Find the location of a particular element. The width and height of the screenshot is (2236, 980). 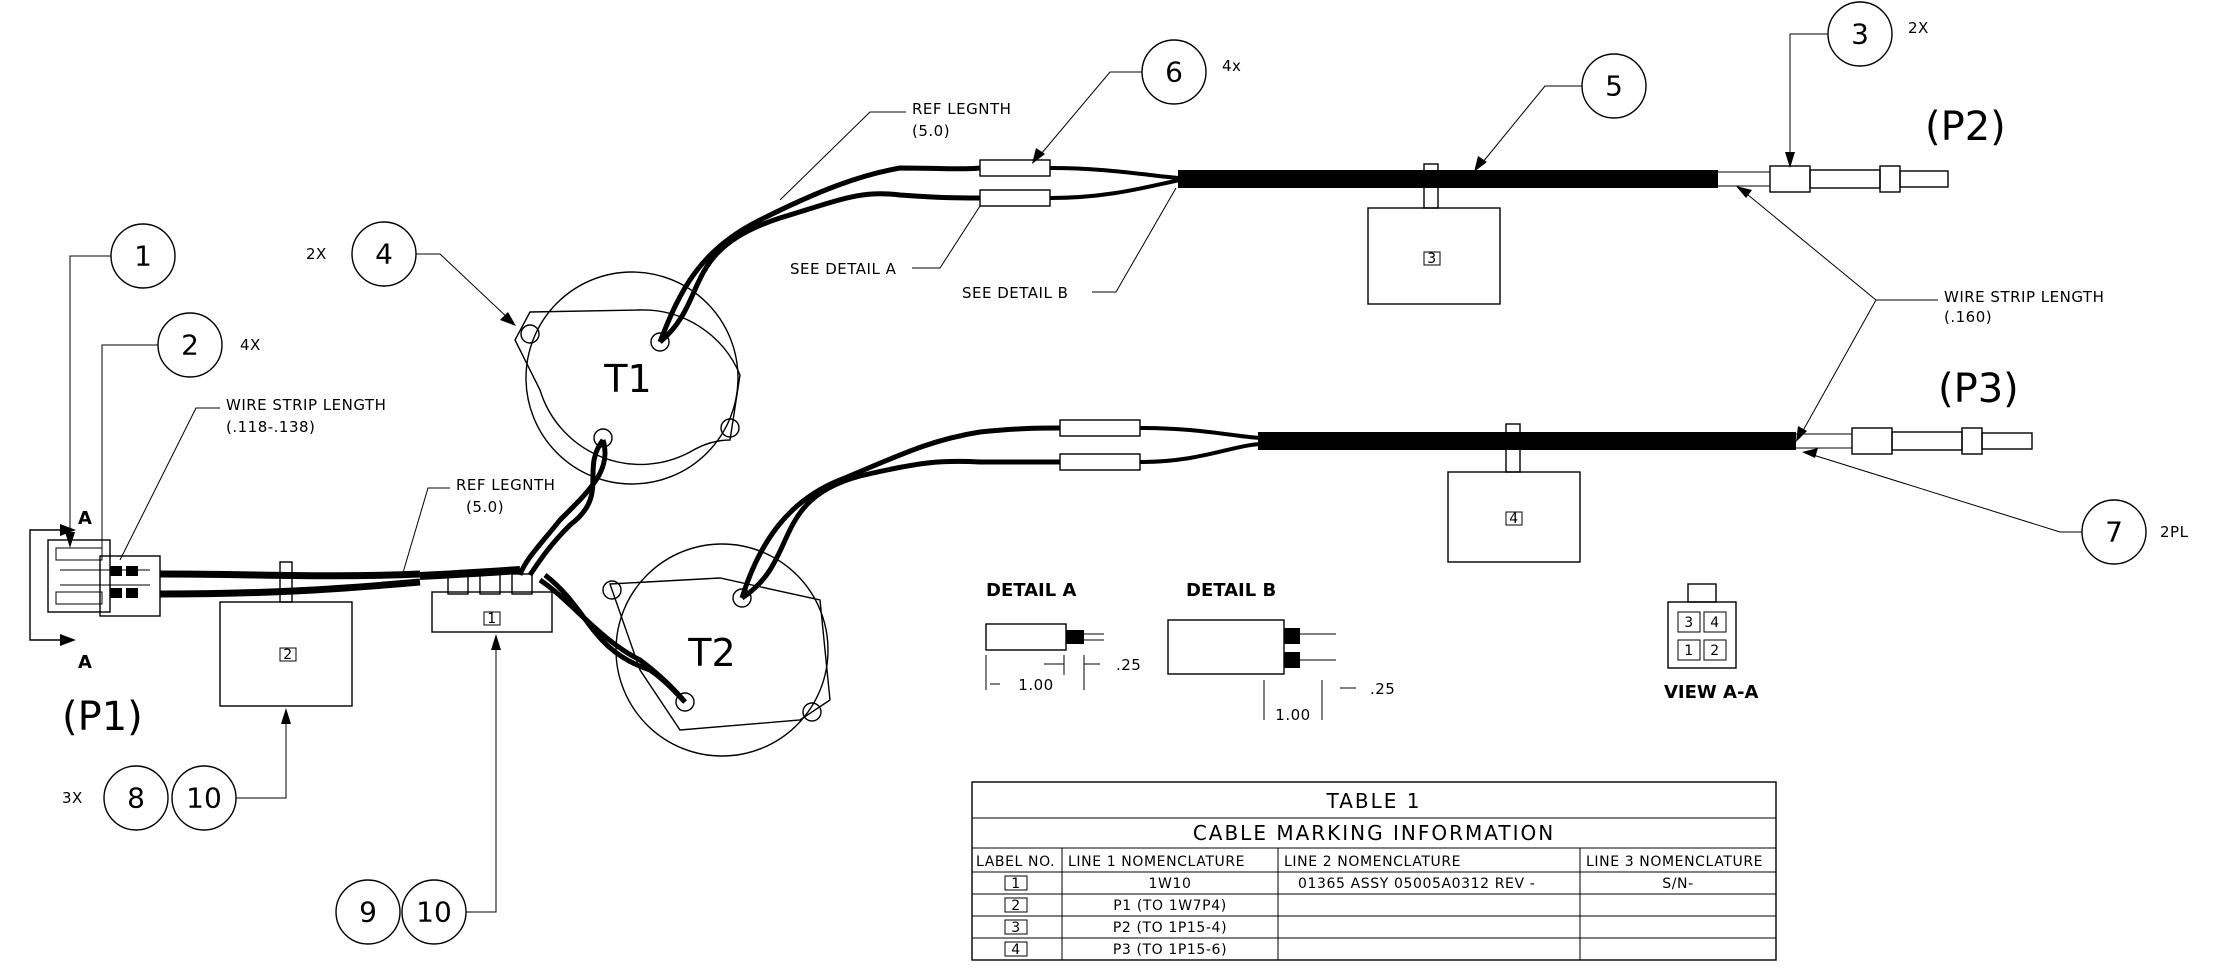

callout-7-qty: 2PL is located at coordinates (2174, 532).